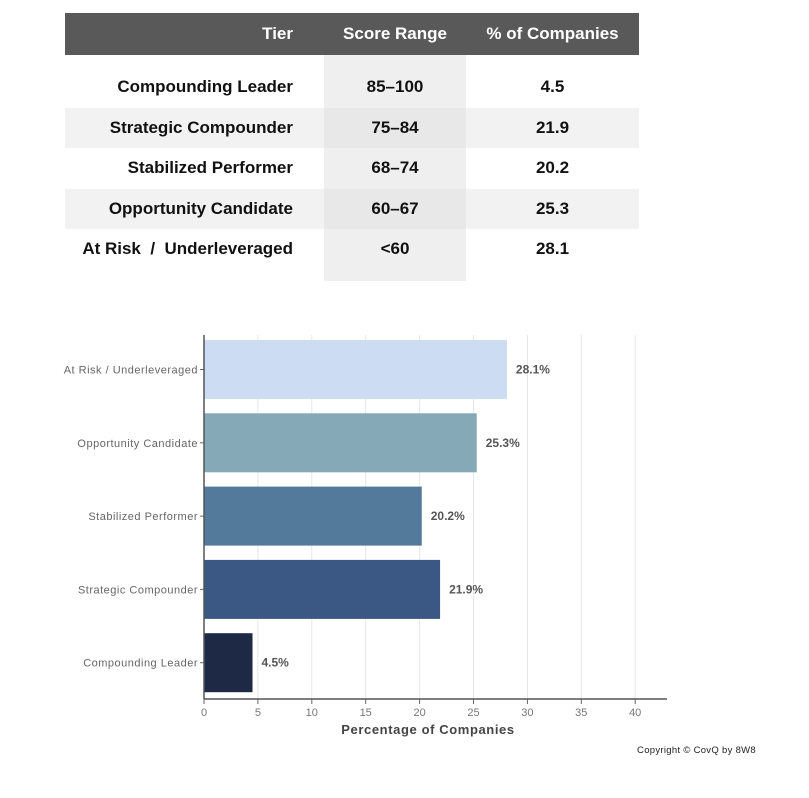 This screenshot has height=798, width=809. What do you see at coordinates (395, 208) in the screenshot?
I see `score-range-cell: 60–67` at bounding box center [395, 208].